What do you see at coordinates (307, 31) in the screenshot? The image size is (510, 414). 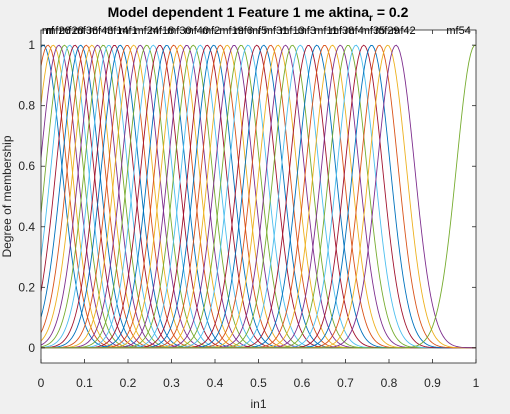 I see `mf-label: mf3` at bounding box center [307, 31].